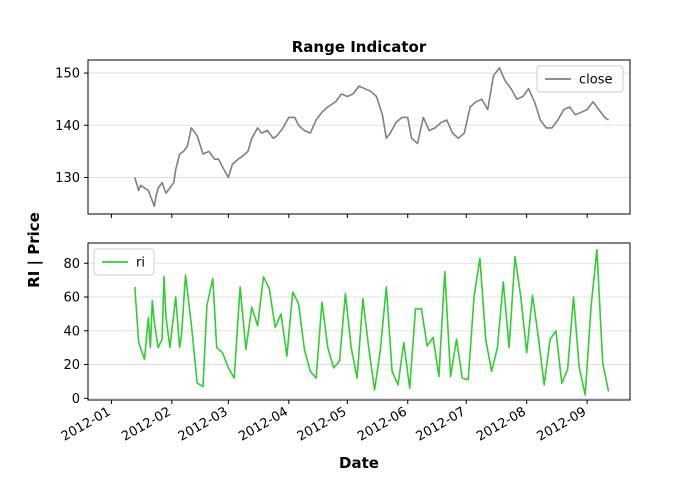  I want to click on legend-box, so click(580, 79).